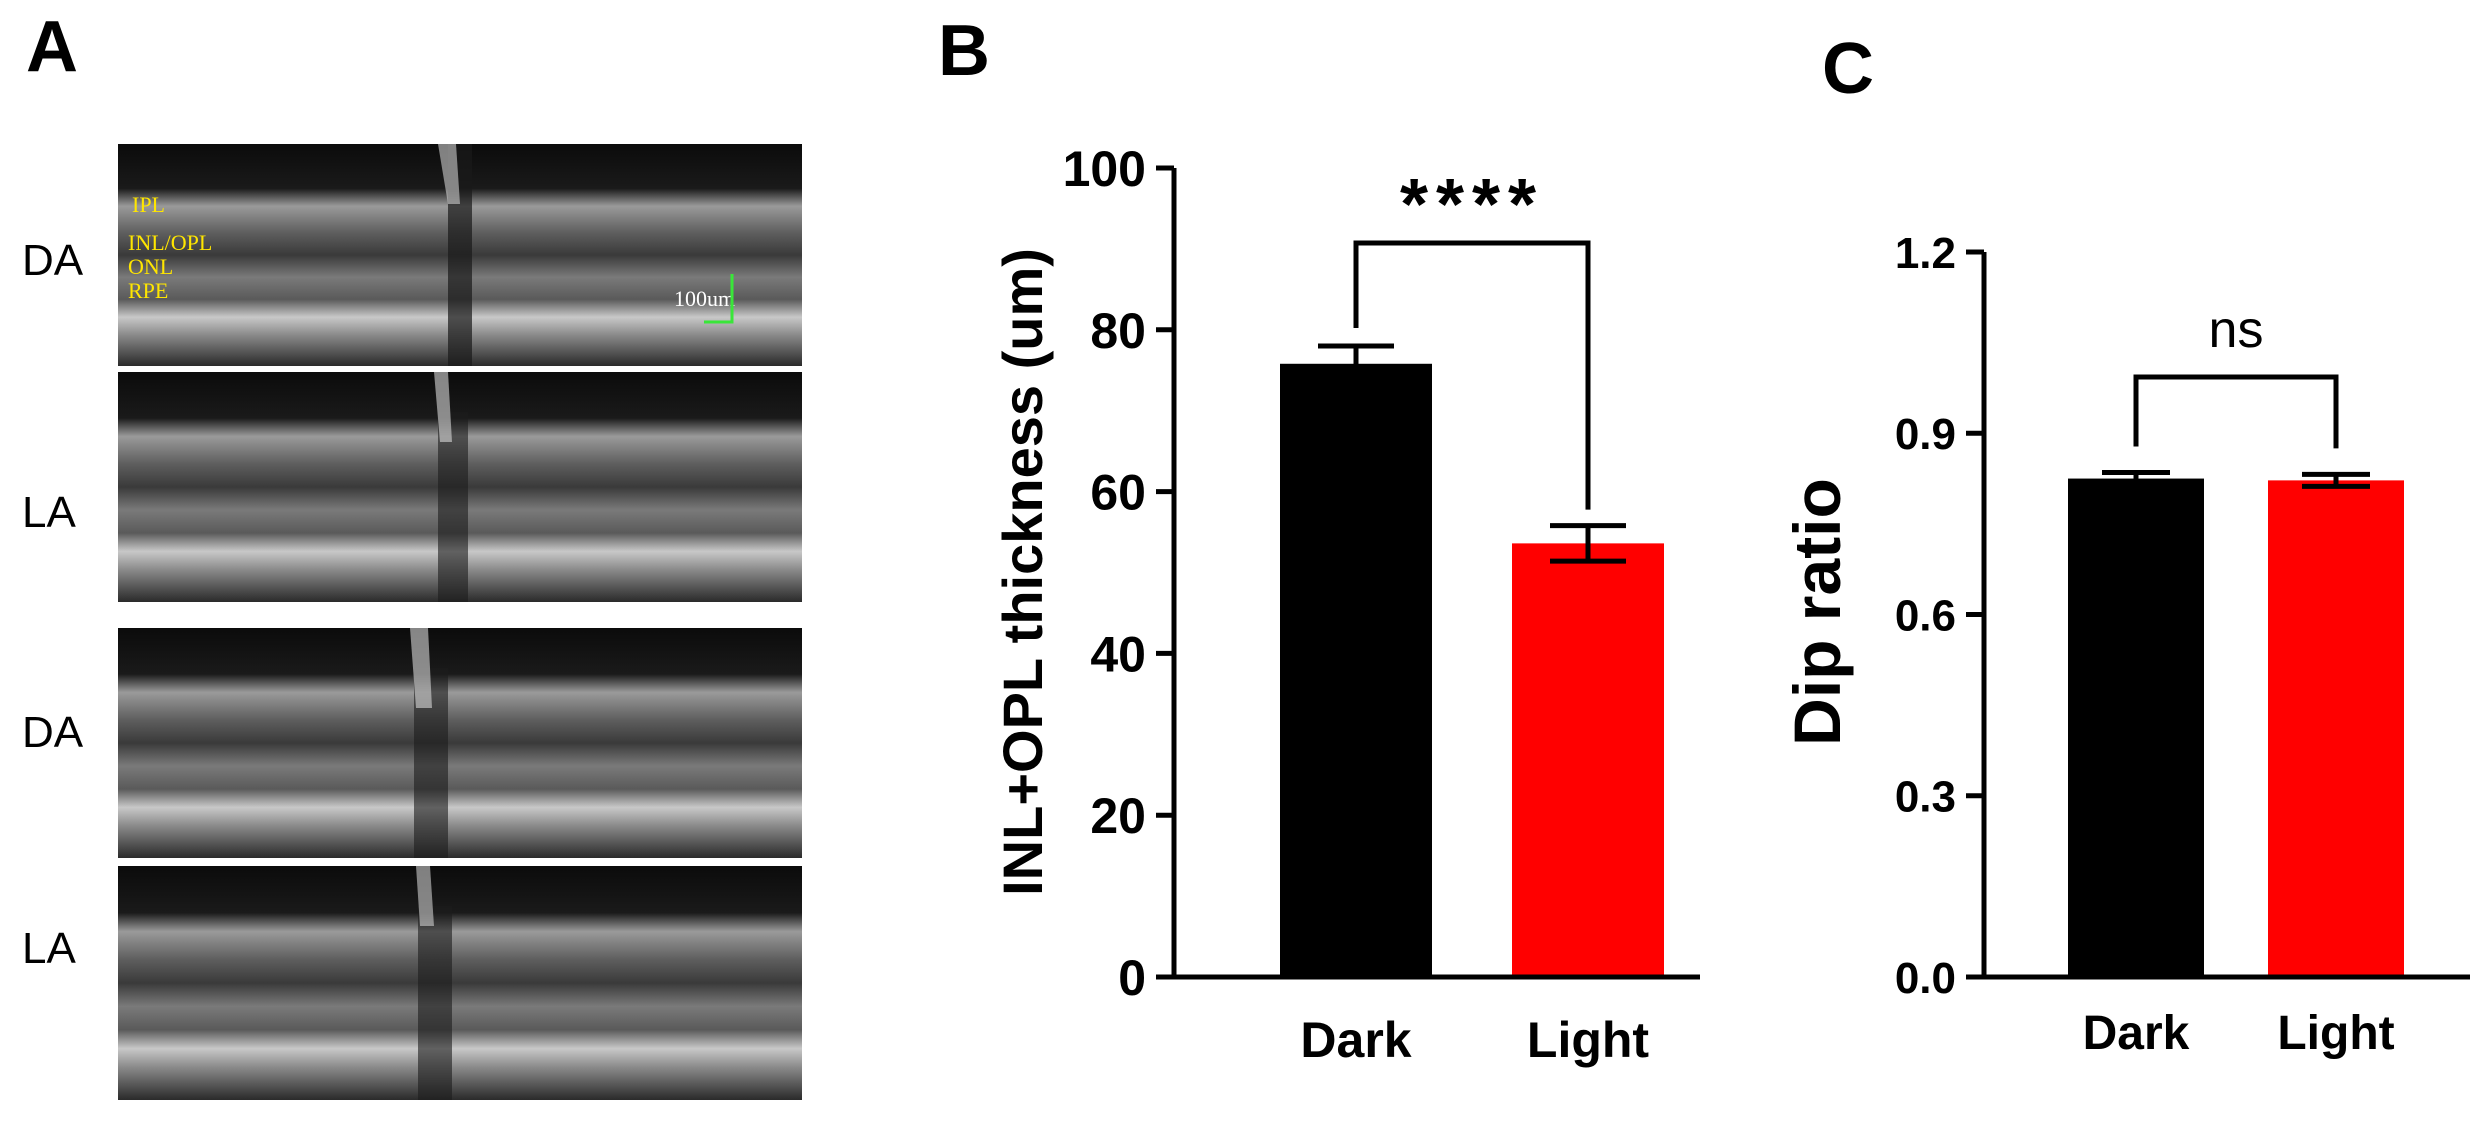  Describe the element at coordinates (1118, 493) in the screenshot. I see `y-tick-label: 60` at that location.